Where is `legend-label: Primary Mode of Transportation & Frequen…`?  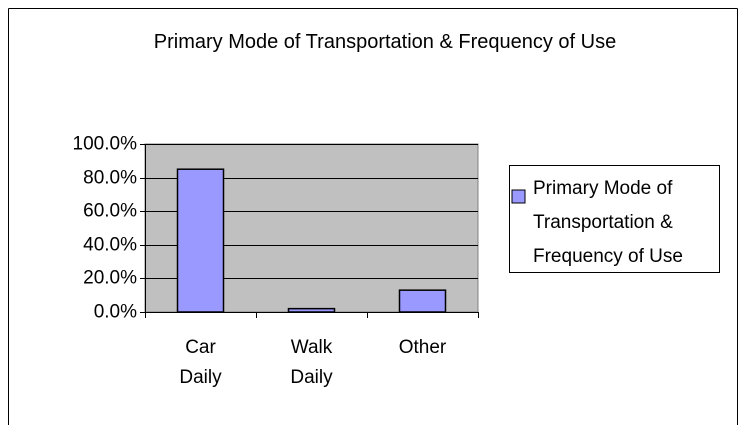
legend-label: Primary Mode of Transportation & Frequen… is located at coordinates (608, 222).